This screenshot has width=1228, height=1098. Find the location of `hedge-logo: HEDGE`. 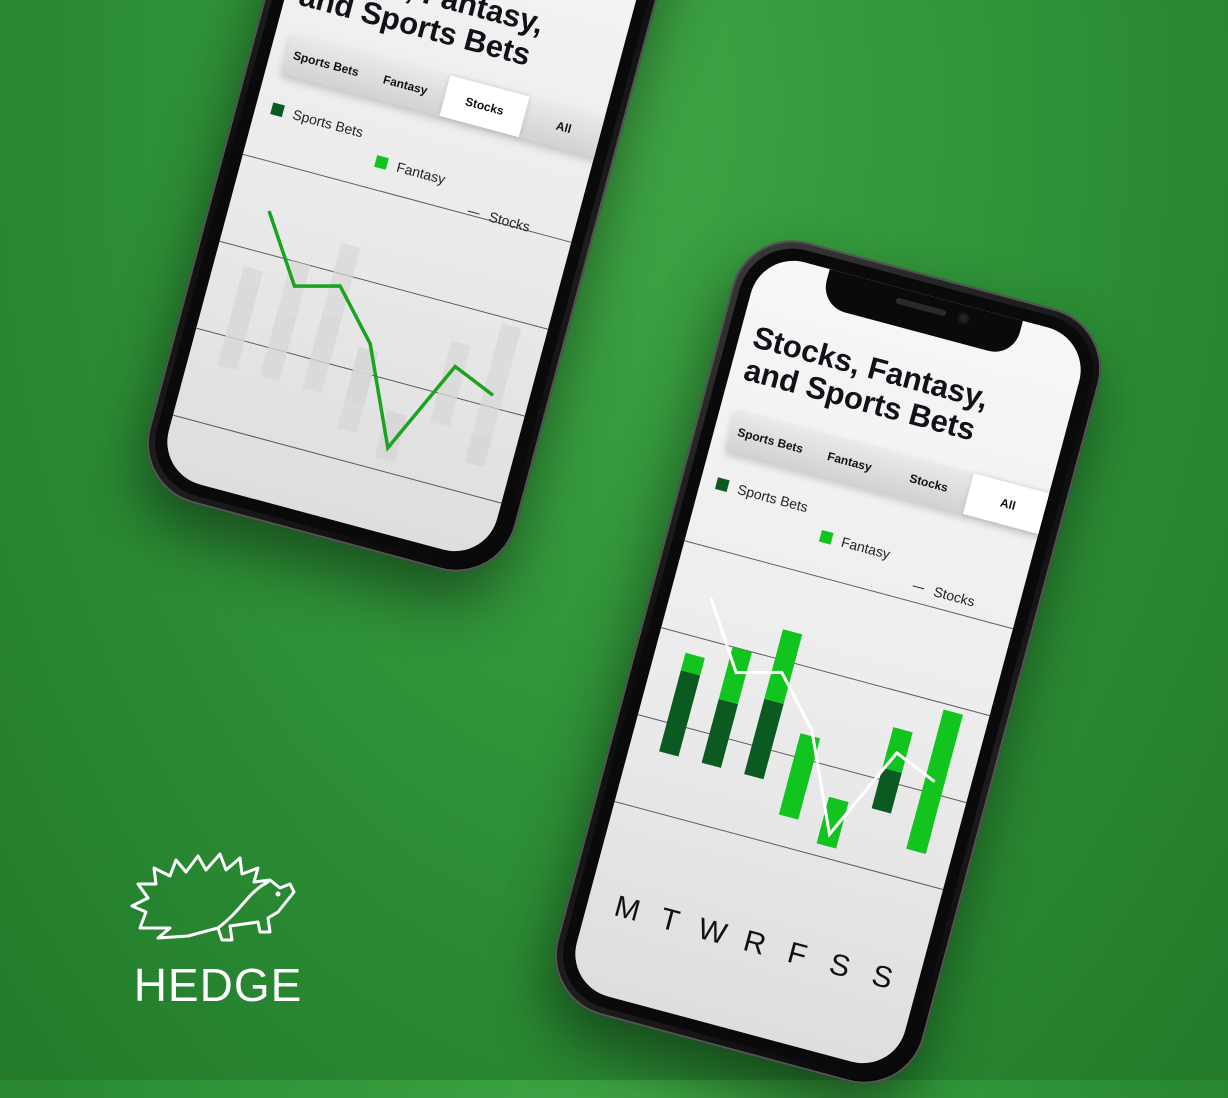

hedge-logo: HEDGE is located at coordinates (218, 927).